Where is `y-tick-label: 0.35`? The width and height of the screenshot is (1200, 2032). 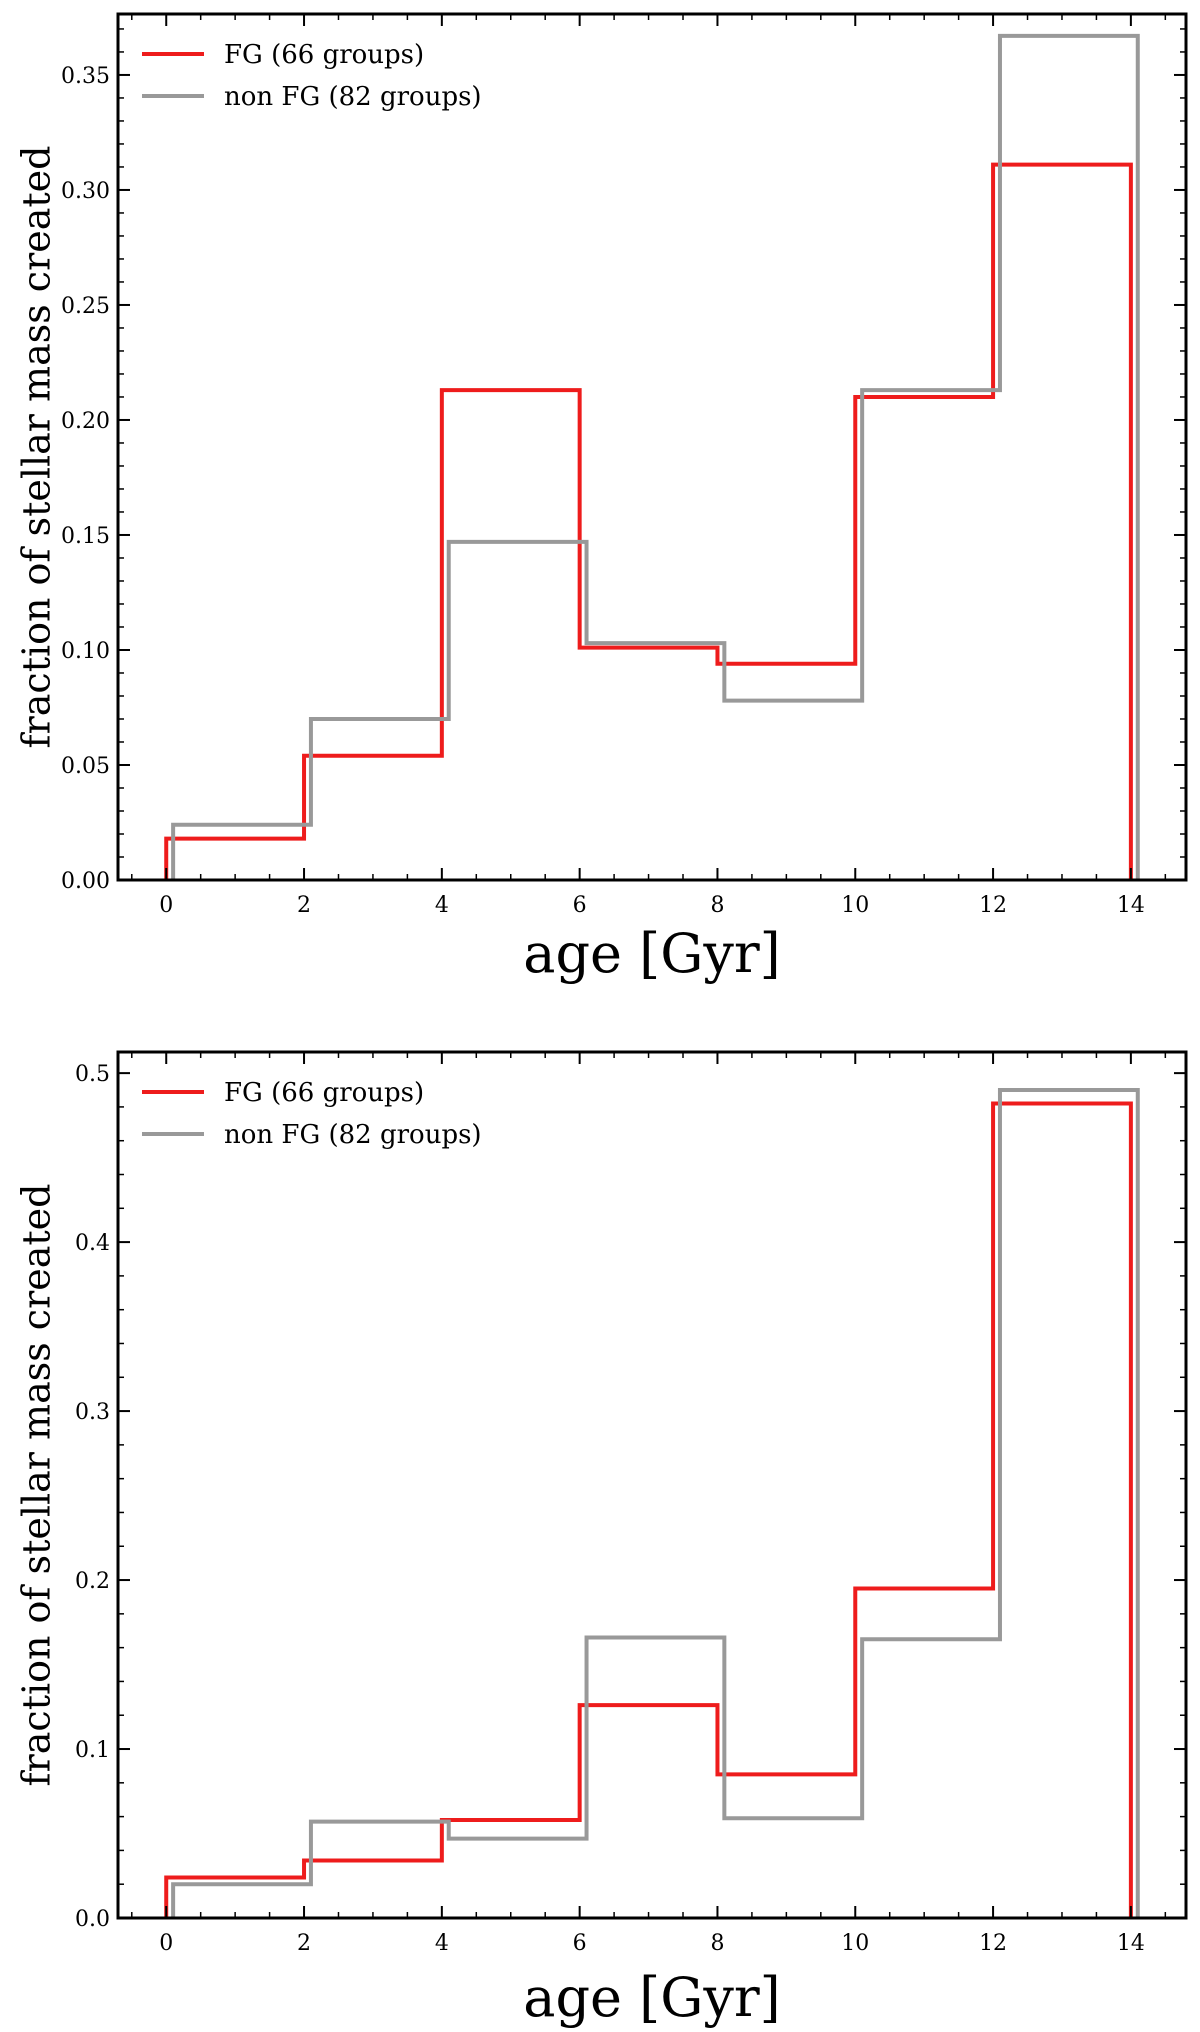 y-tick-label: 0.35 is located at coordinates (85, 76).